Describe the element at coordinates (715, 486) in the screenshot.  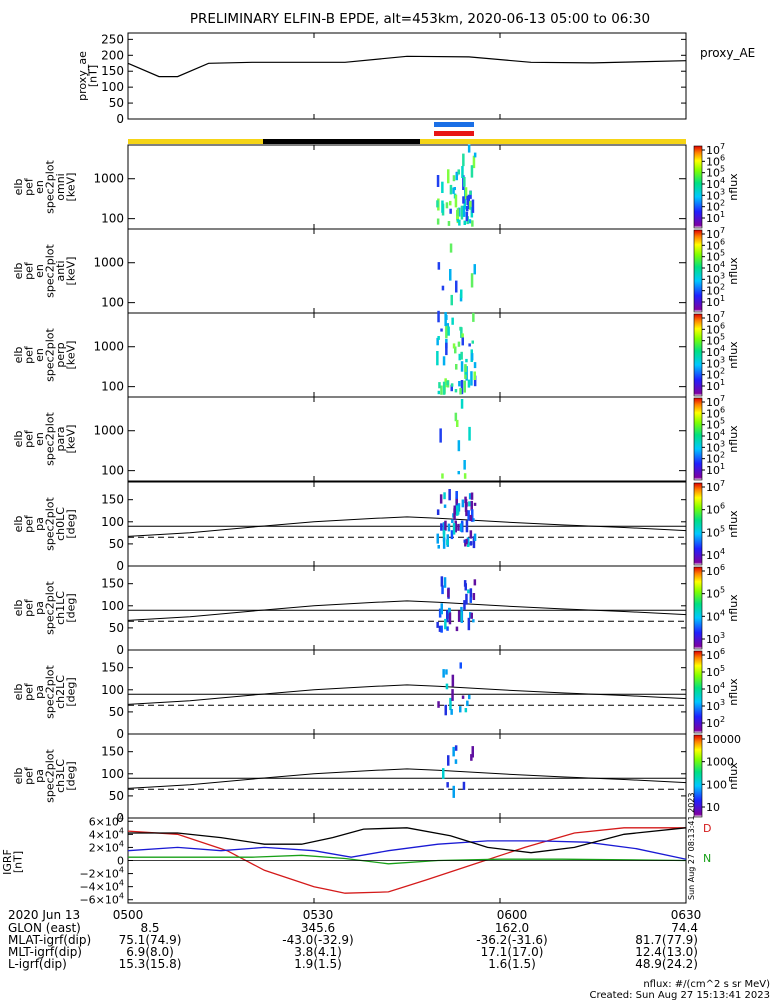
I see `colorbar-tick-label: 10⁷` at that location.